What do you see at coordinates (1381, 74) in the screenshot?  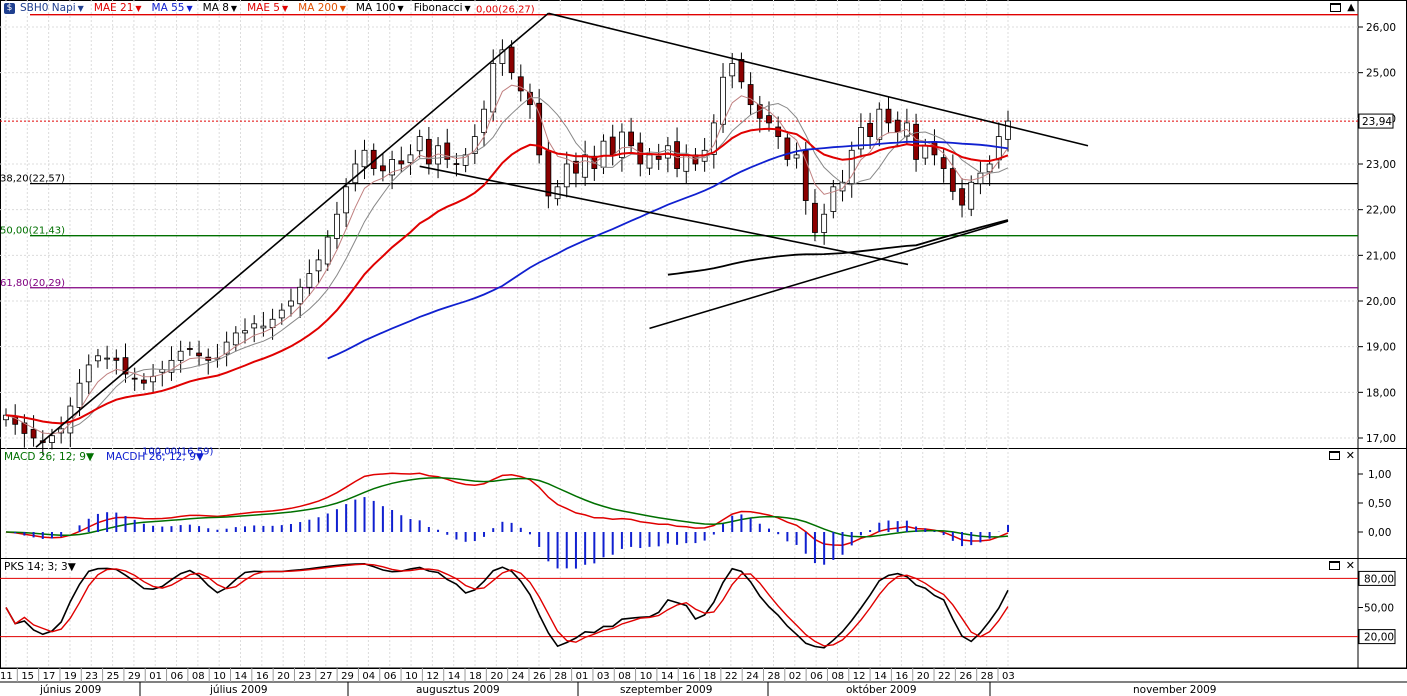 I see `price-tick-label: 25,00` at bounding box center [1381, 74].